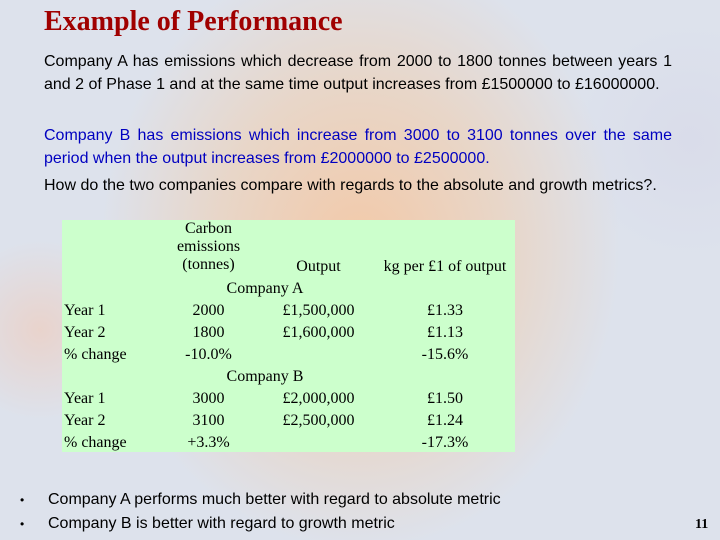 Image resolution: width=720 pixels, height=540 pixels. I want to click on data-row: Year 2 1800 £1,600,000 £1.13, so click(288, 331).